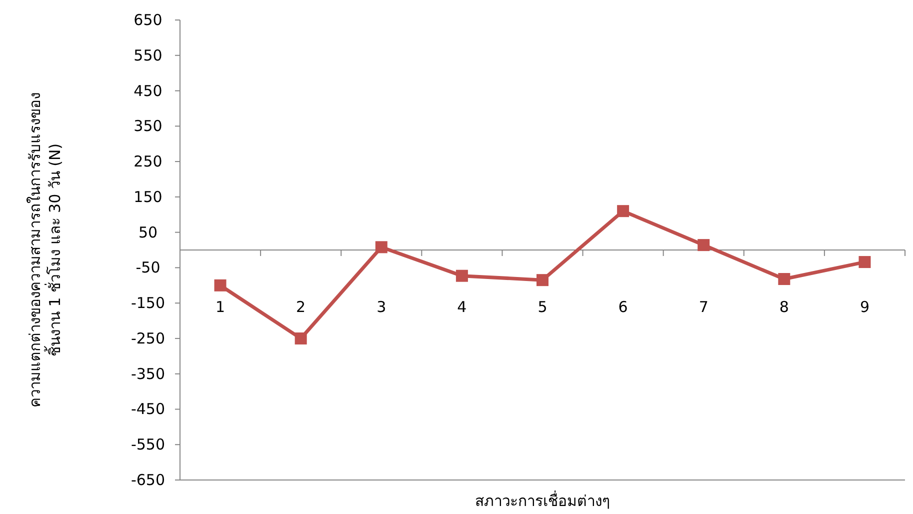 The image size is (913, 514). What do you see at coordinates (148, 161) in the screenshot?
I see `y-tick-label: 250` at bounding box center [148, 161].